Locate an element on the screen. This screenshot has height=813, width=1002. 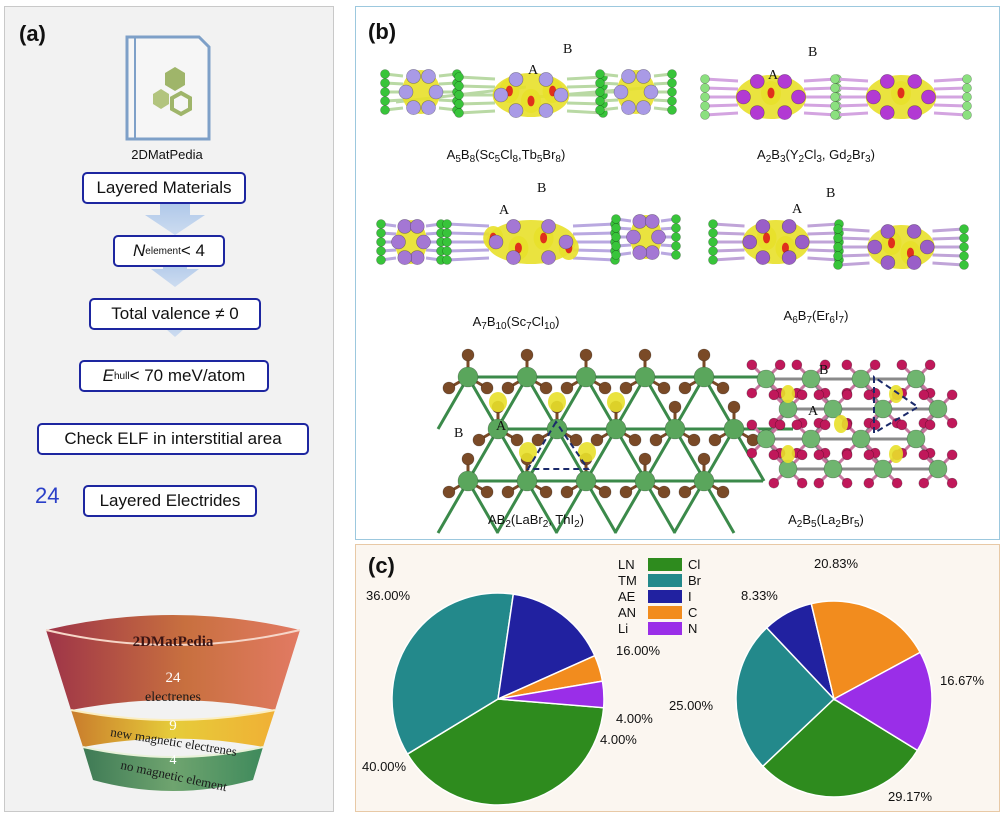
caption-text: B is located at coordinates (775, 154).